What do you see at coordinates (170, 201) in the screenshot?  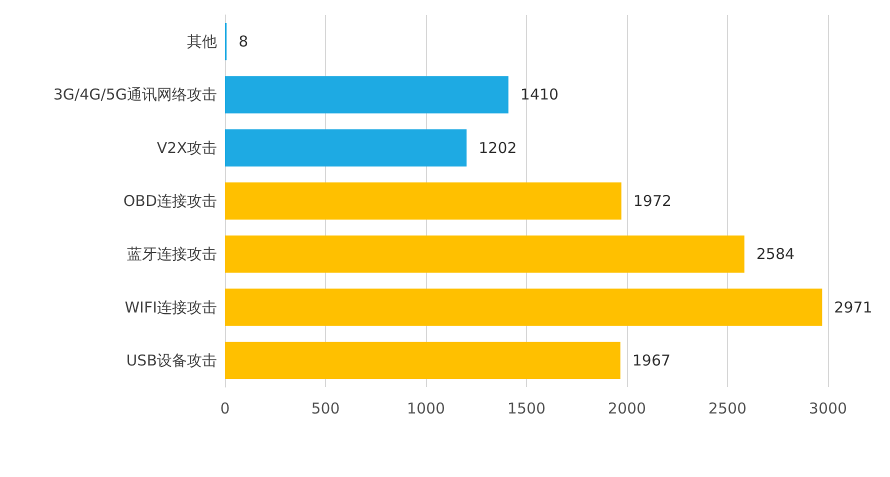 I see `y-tick-label: OBD连接攻击` at bounding box center [170, 201].